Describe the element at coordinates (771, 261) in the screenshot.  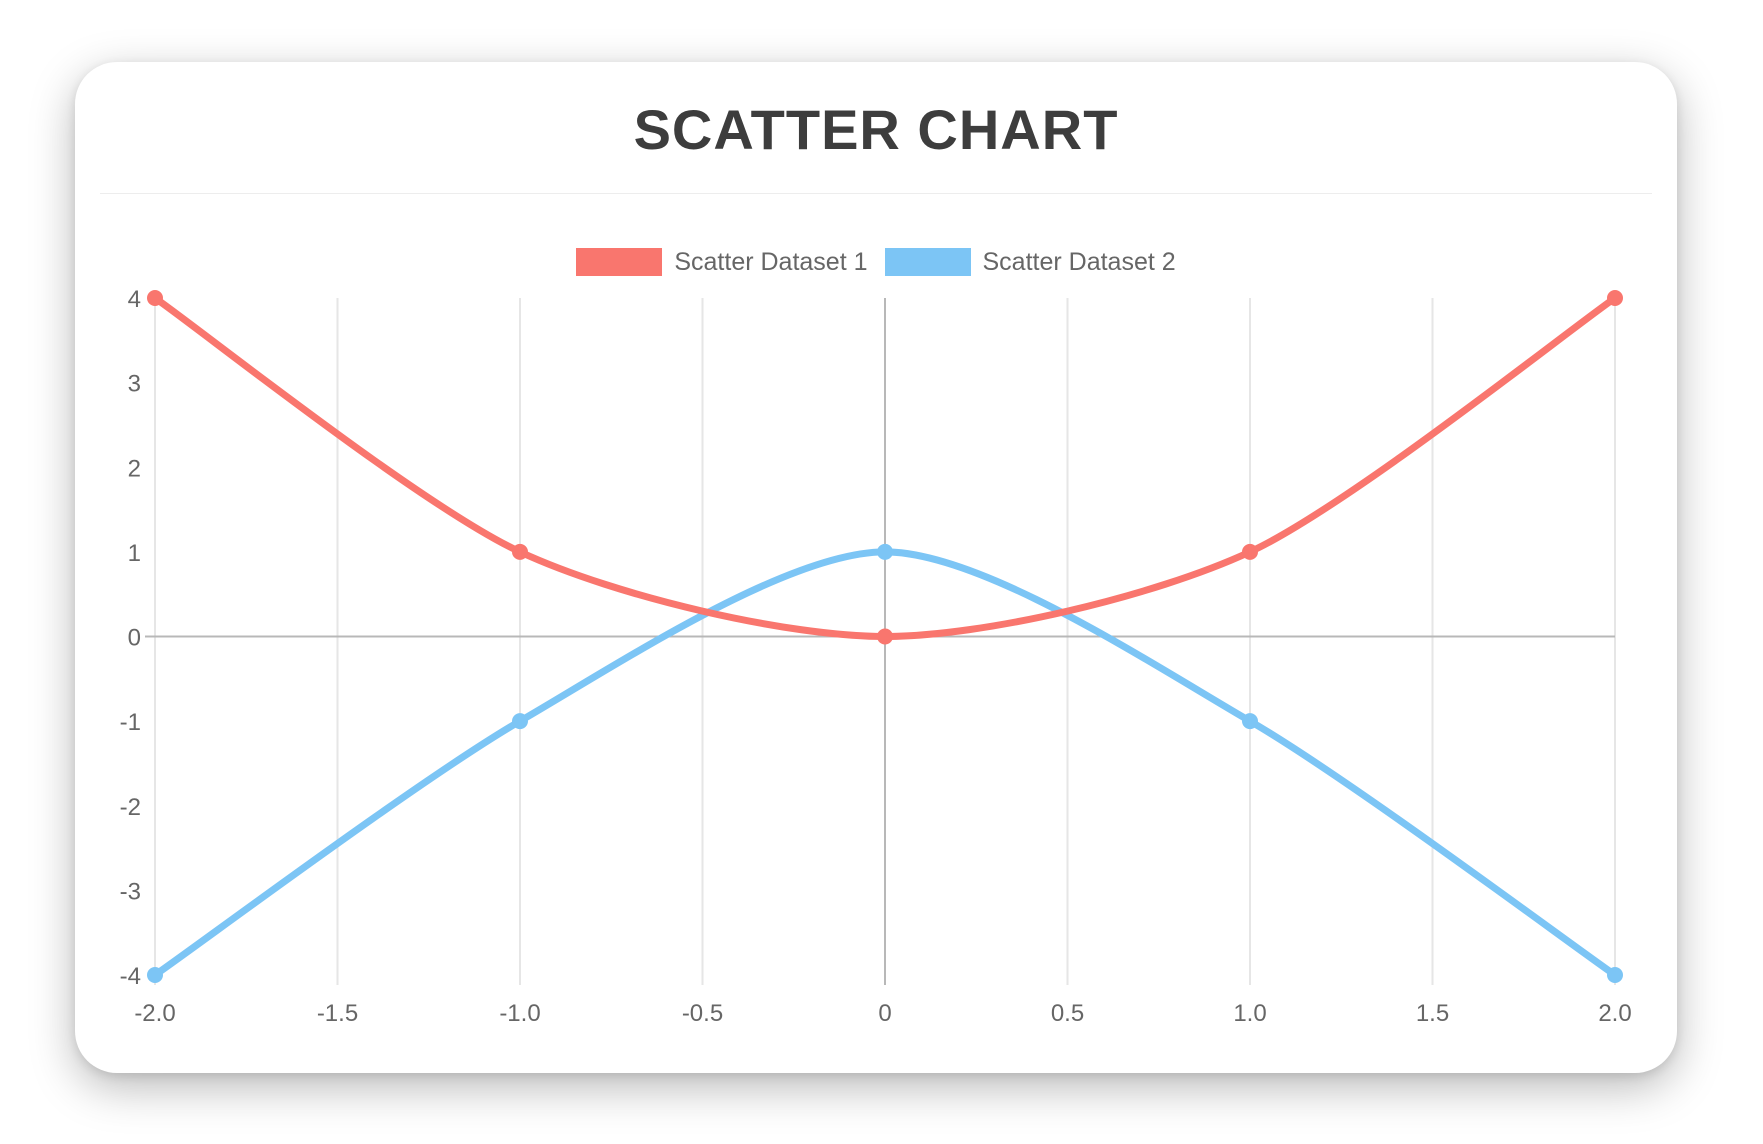
I see `legend-label-dataset-1: Scatter Dataset 1` at that location.